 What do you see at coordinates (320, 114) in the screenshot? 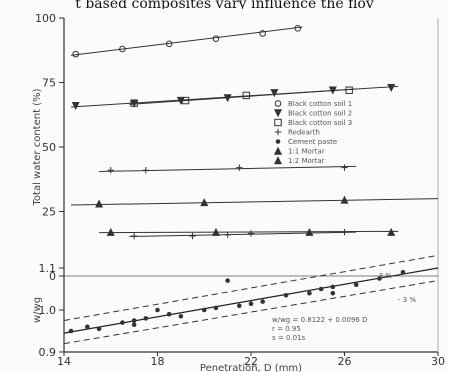
I see `legend-label: Black cotton soil 2` at bounding box center [320, 114].